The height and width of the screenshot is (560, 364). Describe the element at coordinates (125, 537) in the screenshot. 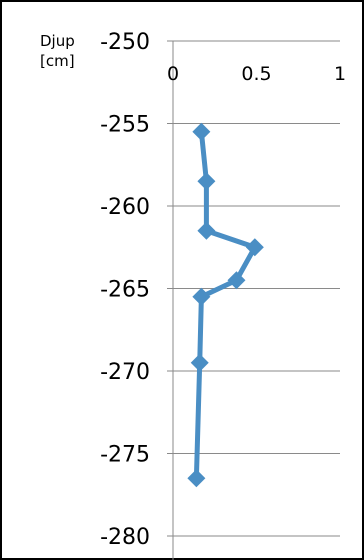

I see `y-tick-label: -280` at that location.